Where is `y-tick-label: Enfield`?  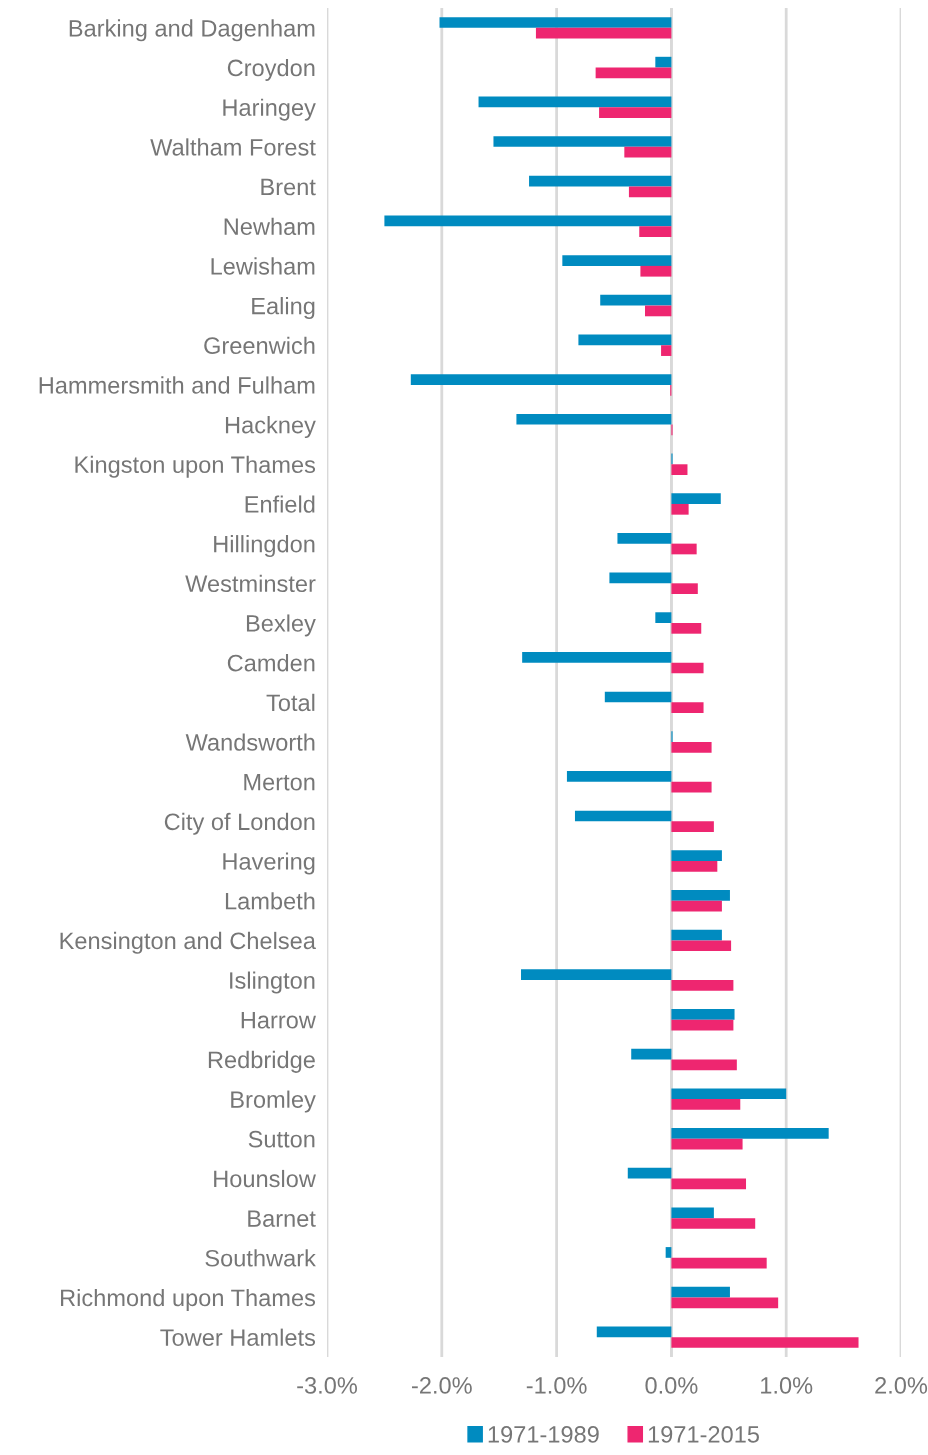
y-tick-label: Enfield is located at coordinates (280, 504).